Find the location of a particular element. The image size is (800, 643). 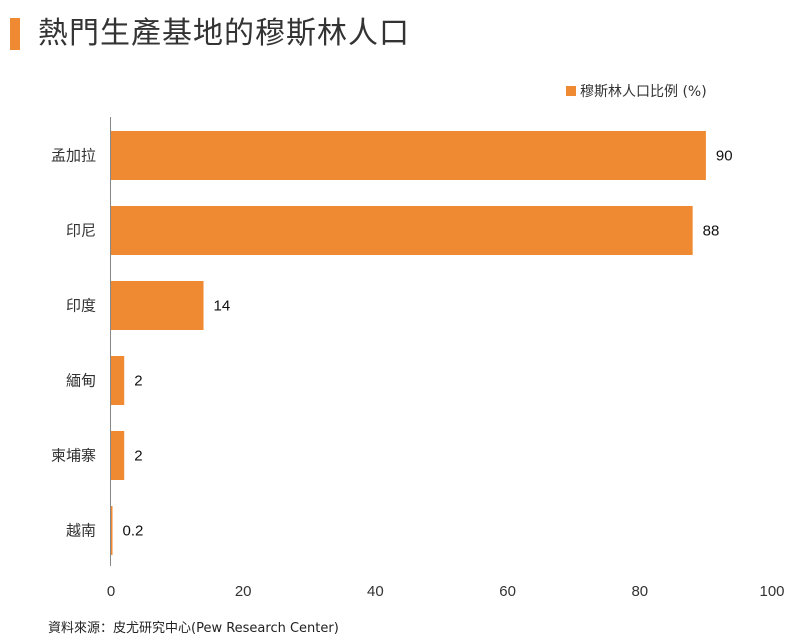

category-label-4: 柬埔寨 is located at coordinates (73, 456).